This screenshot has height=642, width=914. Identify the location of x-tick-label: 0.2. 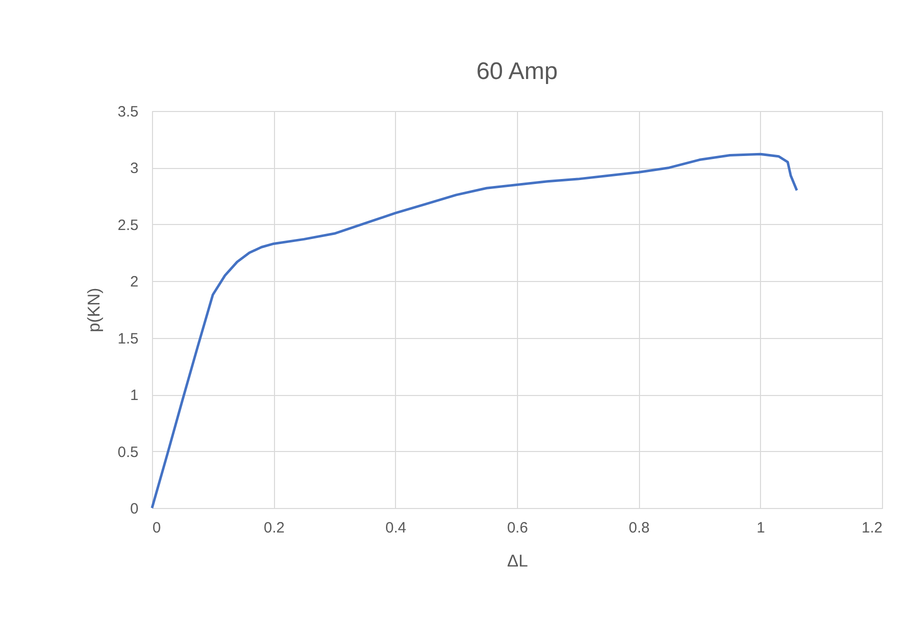
(274, 528).